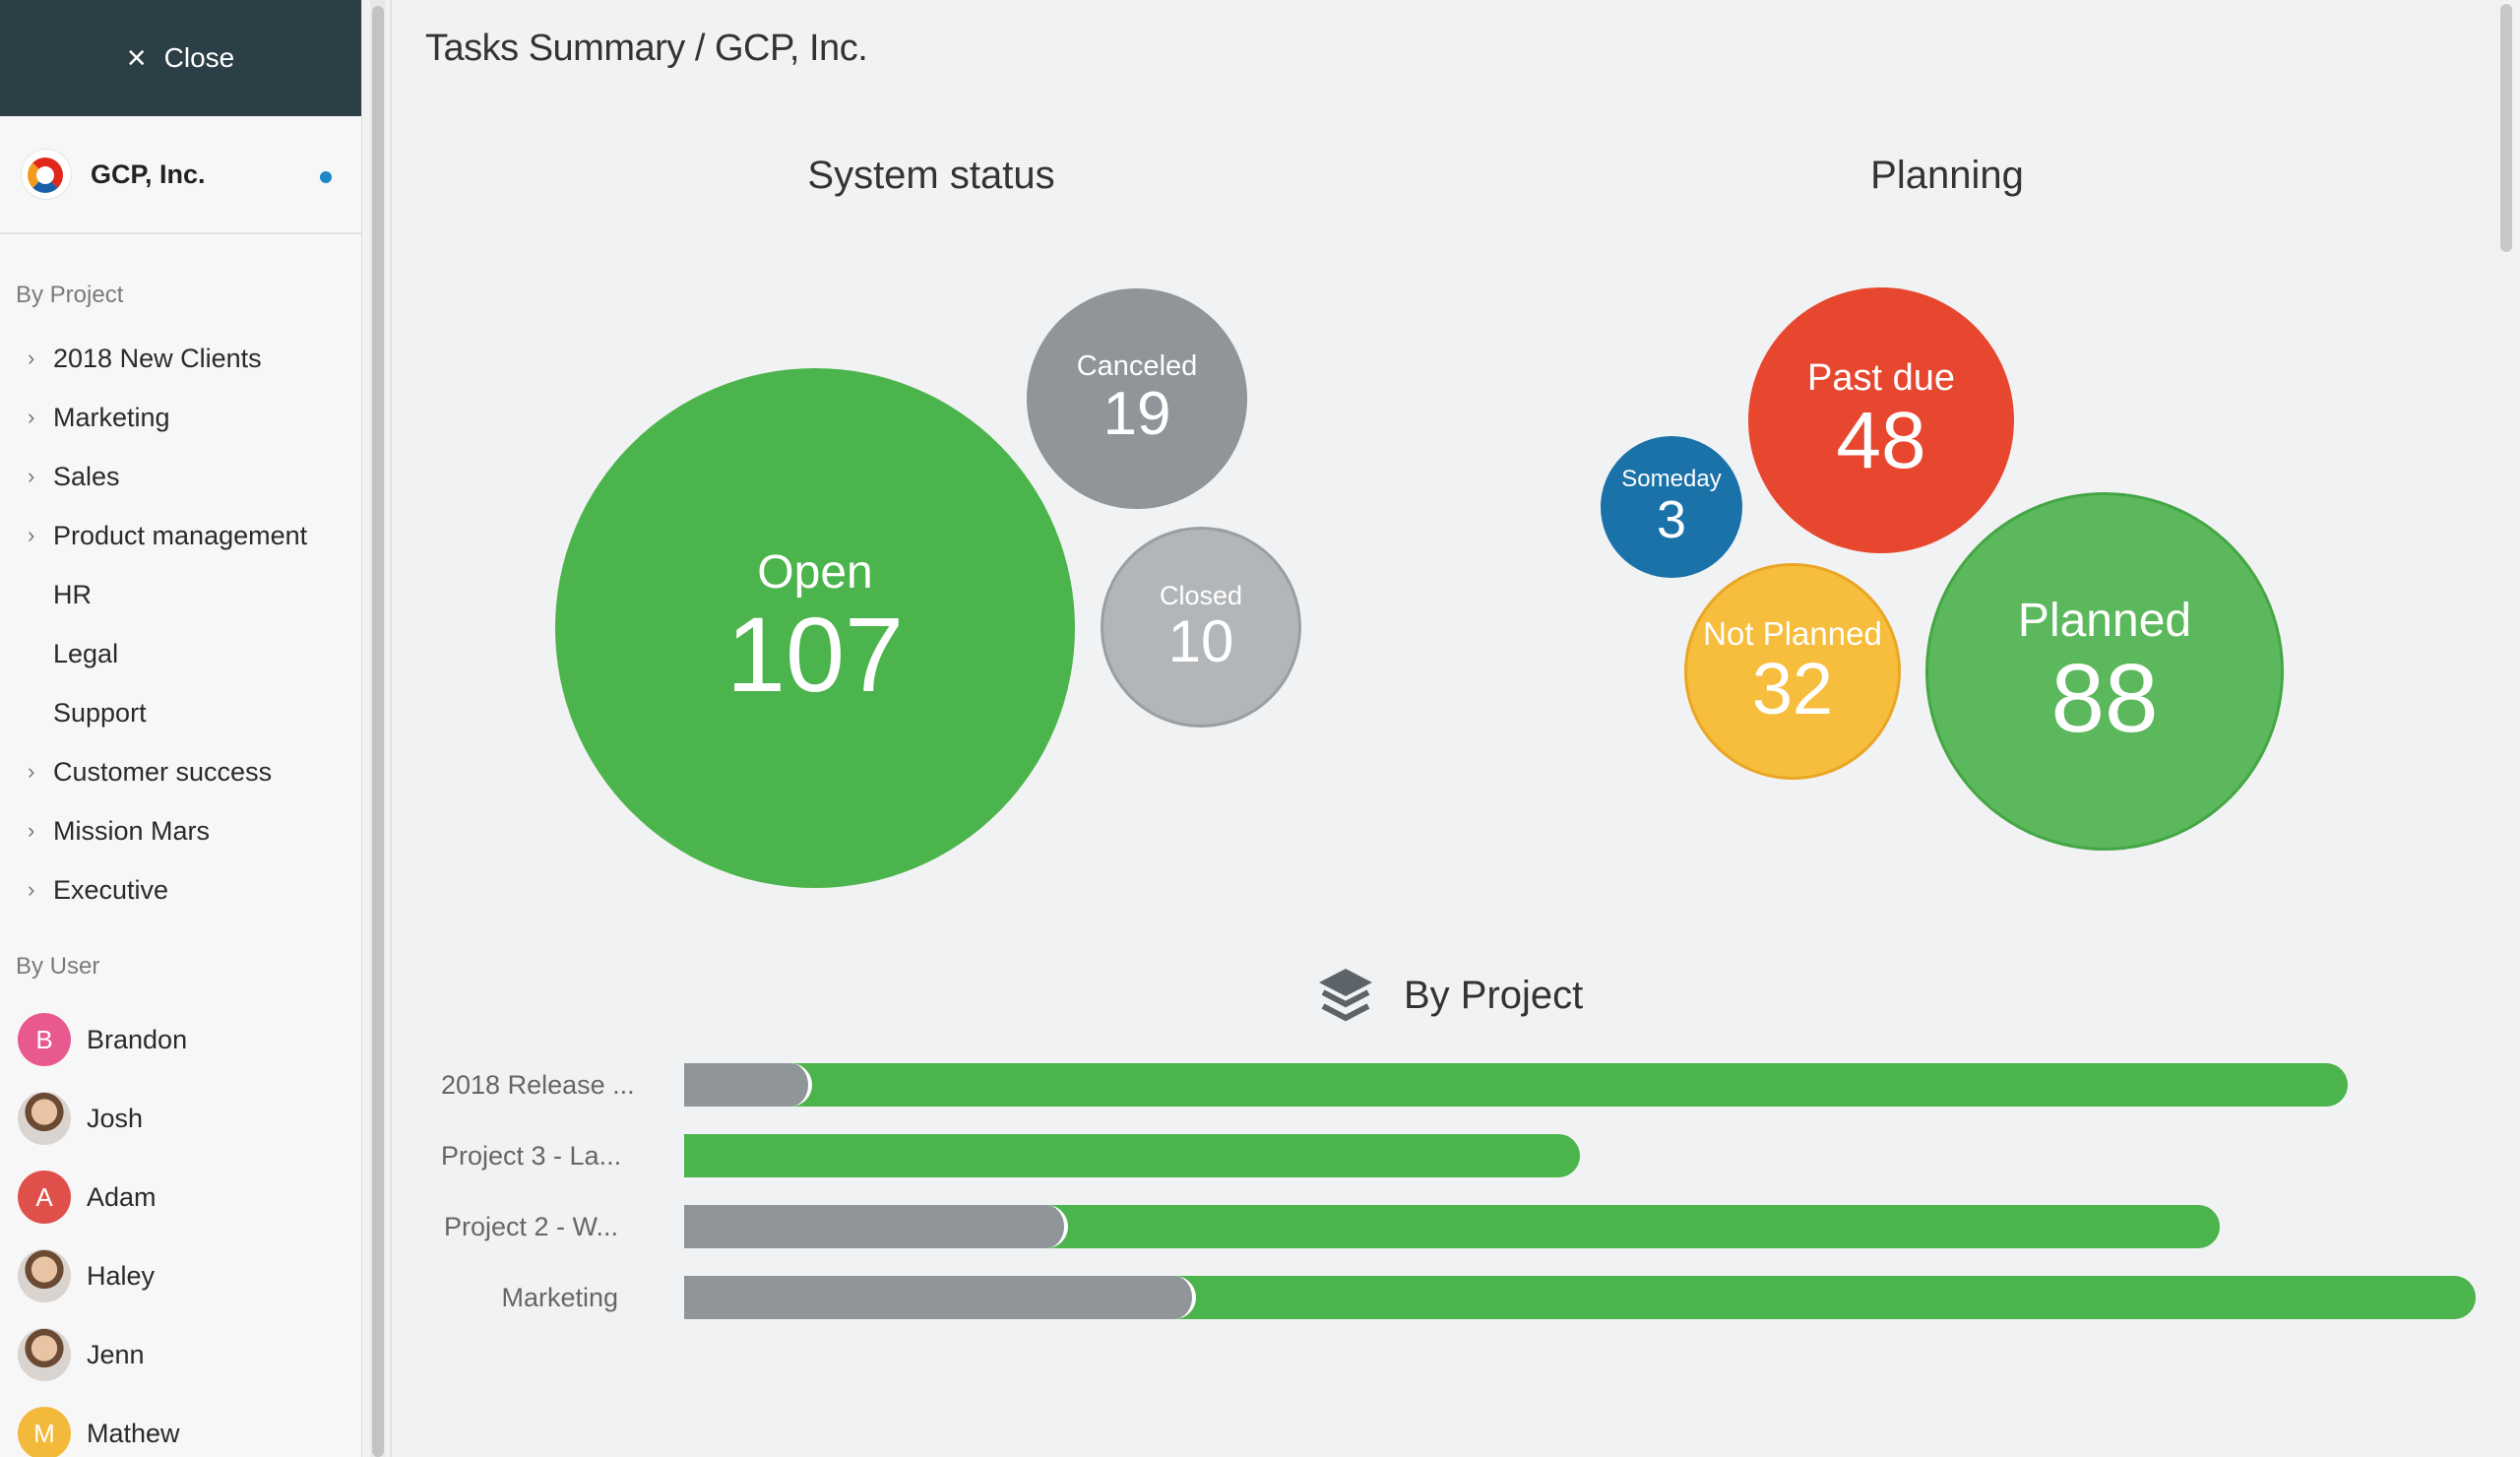 The width and height of the screenshot is (2520, 1457). What do you see at coordinates (100, 712) in the screenshot?
I see `project-label: Support` at bounding box center [100, 712].